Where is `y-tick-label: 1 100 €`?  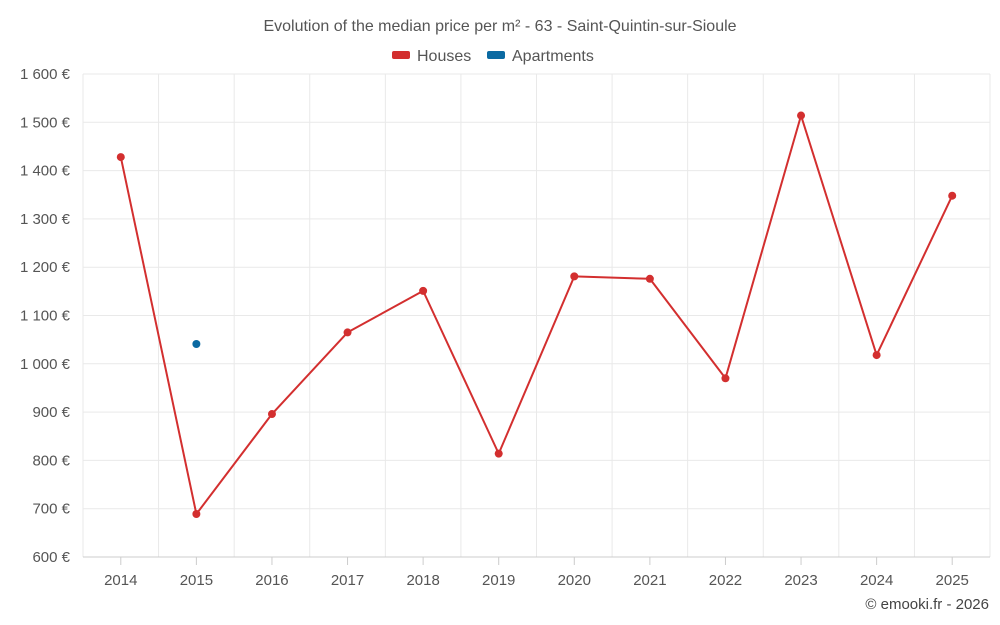
y-tick-label: 1 100 € is located at coordinates (45, 316).